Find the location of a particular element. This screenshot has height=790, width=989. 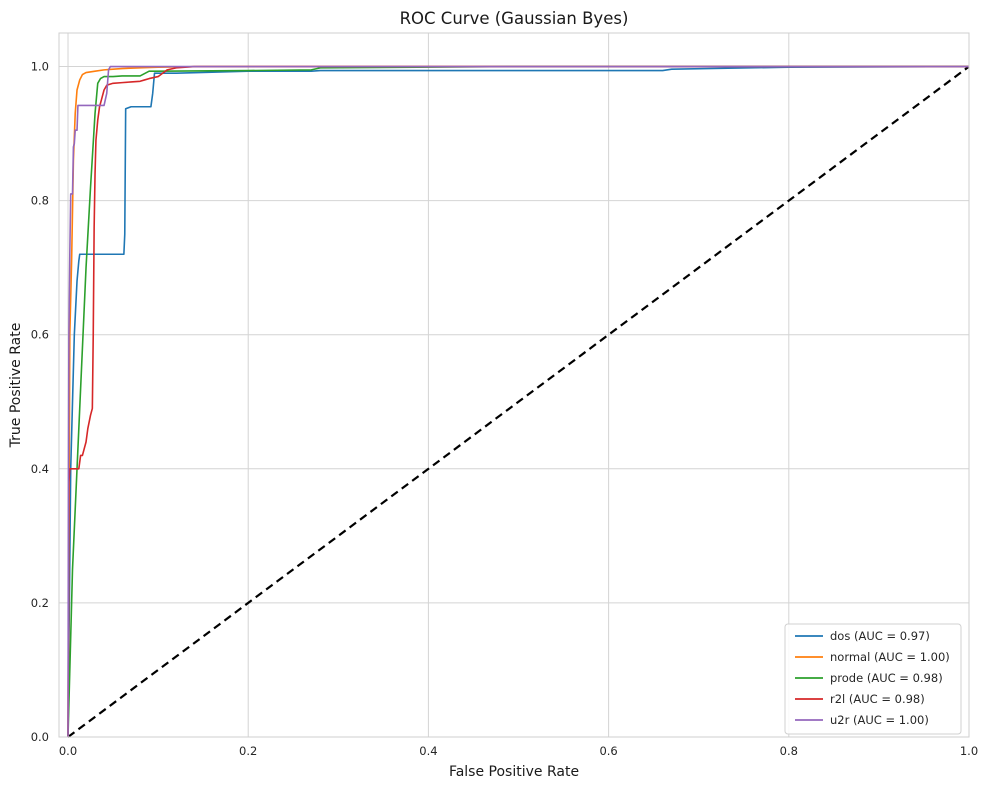

x-axis-label: False Positive Rate is located at coordinates (514, 772).